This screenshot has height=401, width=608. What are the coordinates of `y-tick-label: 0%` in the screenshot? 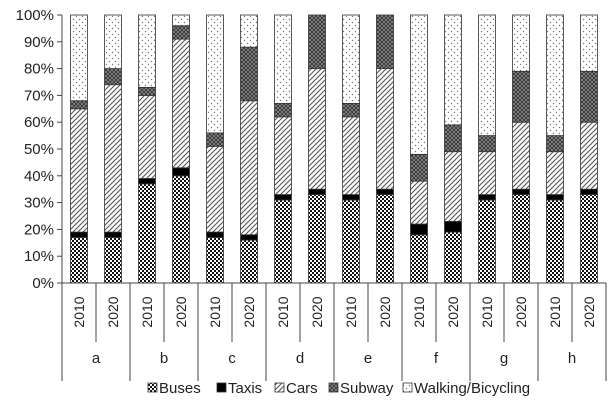 It's located at (43, 283).